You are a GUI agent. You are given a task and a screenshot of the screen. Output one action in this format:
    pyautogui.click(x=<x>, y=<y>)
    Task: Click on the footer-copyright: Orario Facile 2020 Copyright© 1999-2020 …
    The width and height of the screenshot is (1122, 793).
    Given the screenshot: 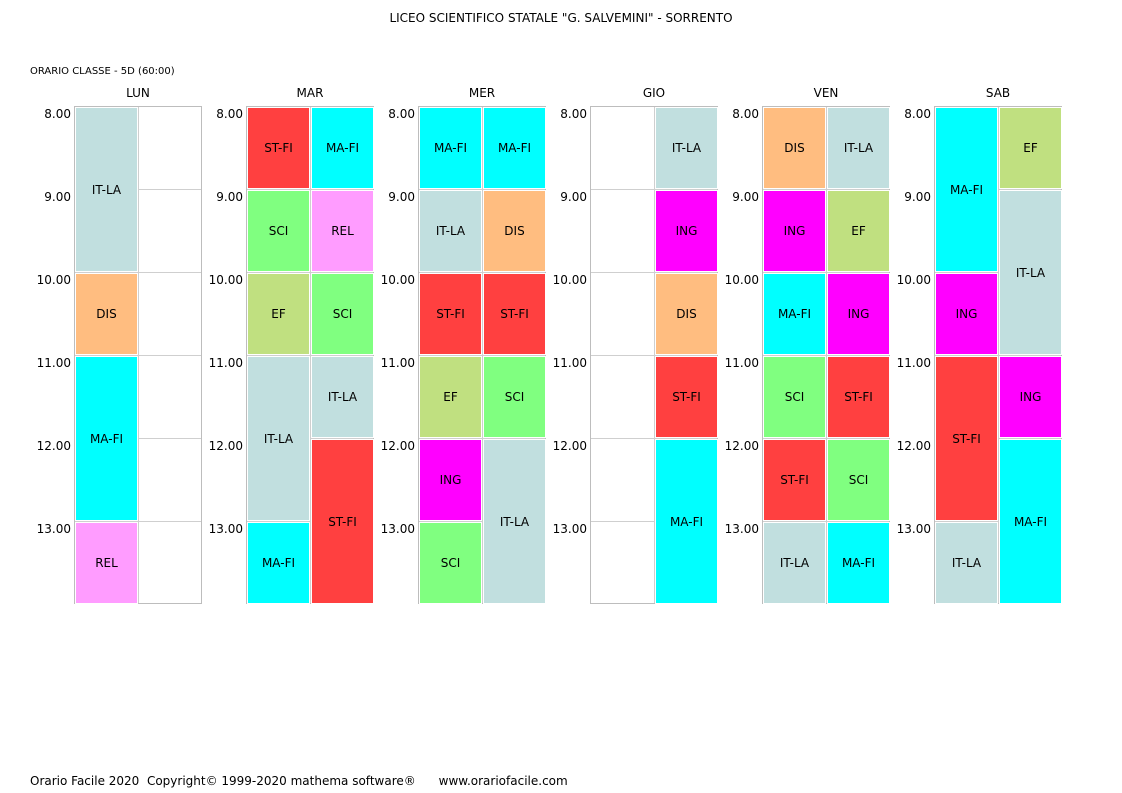 What is the action you would take?
    pyautogui.click(x=299, y=781)
    